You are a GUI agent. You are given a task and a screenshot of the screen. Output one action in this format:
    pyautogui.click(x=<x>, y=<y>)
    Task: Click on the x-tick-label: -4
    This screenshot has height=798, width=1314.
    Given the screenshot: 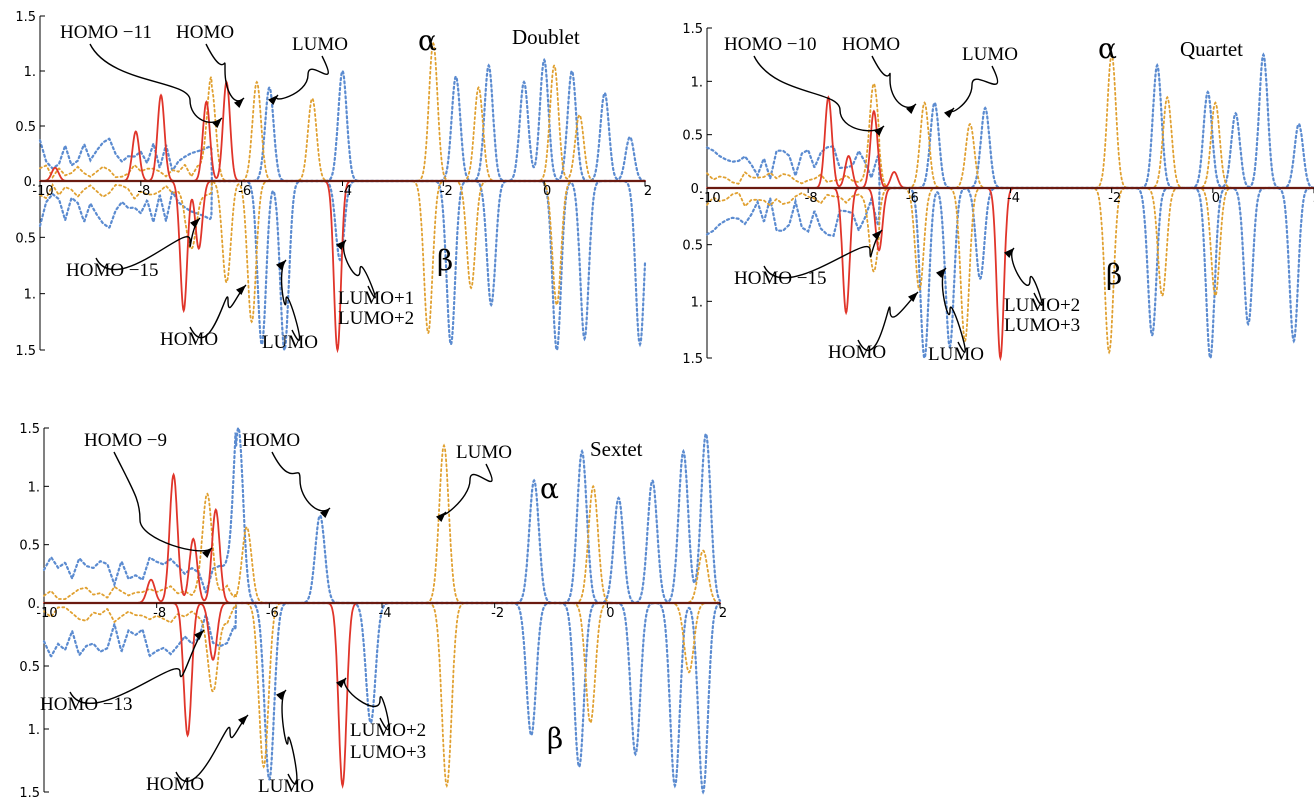 What is the action you would take?
    pyautogui.click(x=385, y=613)
    